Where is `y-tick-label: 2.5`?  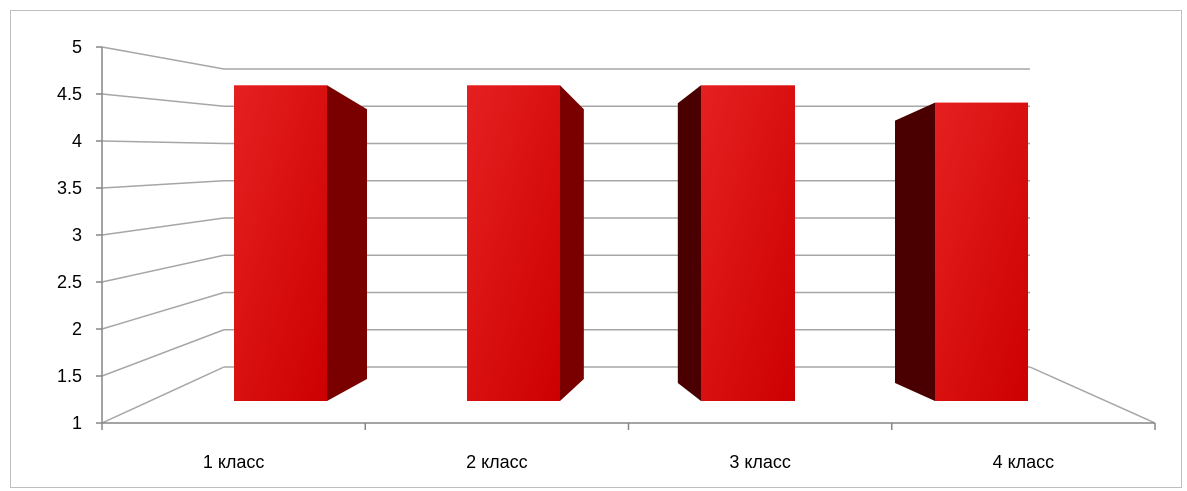 y-tick-label: 2.5 is located at coordinates (69, 282).